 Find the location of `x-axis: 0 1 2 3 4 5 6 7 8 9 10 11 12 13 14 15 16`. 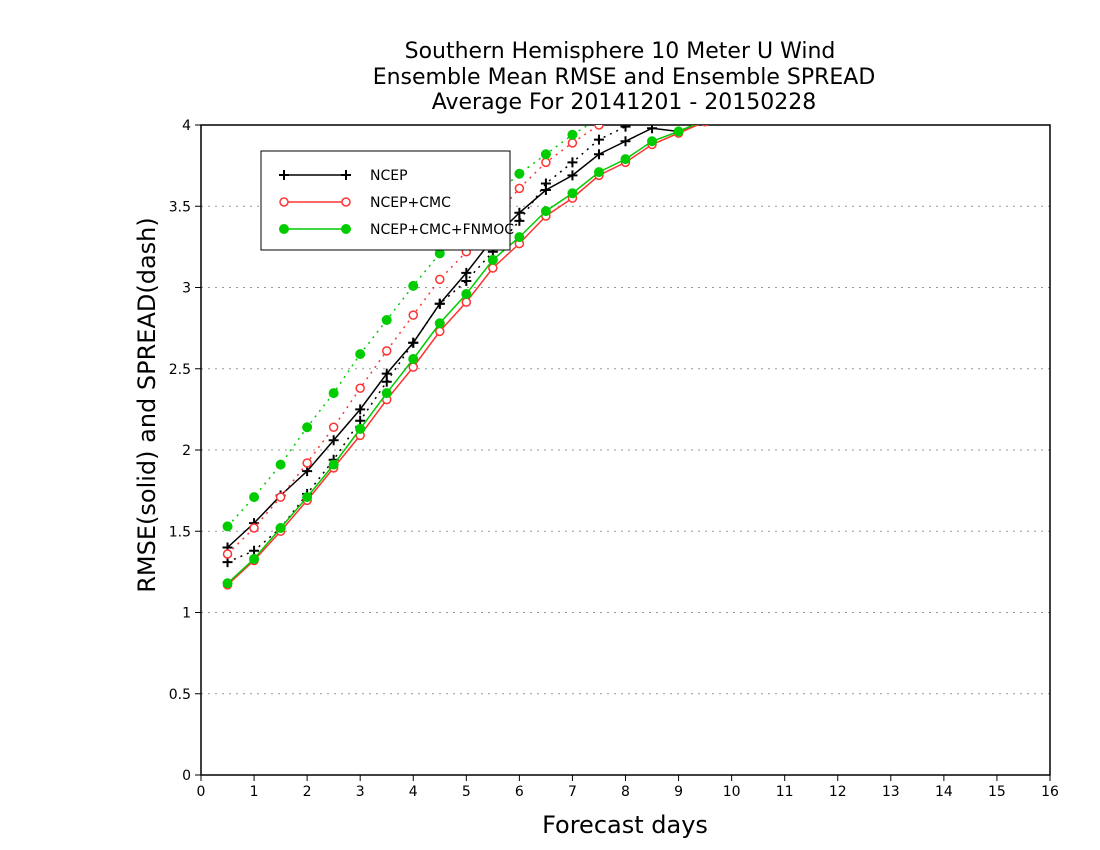

x-axis: 0 1 2 3 4 5 6 7 8 9 10 11 12 13 14 15 16 is located at coordinates (628, 787).